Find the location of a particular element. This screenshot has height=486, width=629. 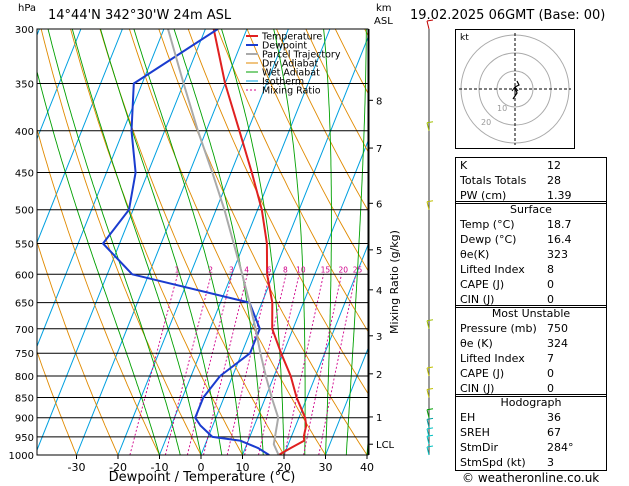

hodograph-ring-label: 10 is located at coordinates (502, 108).